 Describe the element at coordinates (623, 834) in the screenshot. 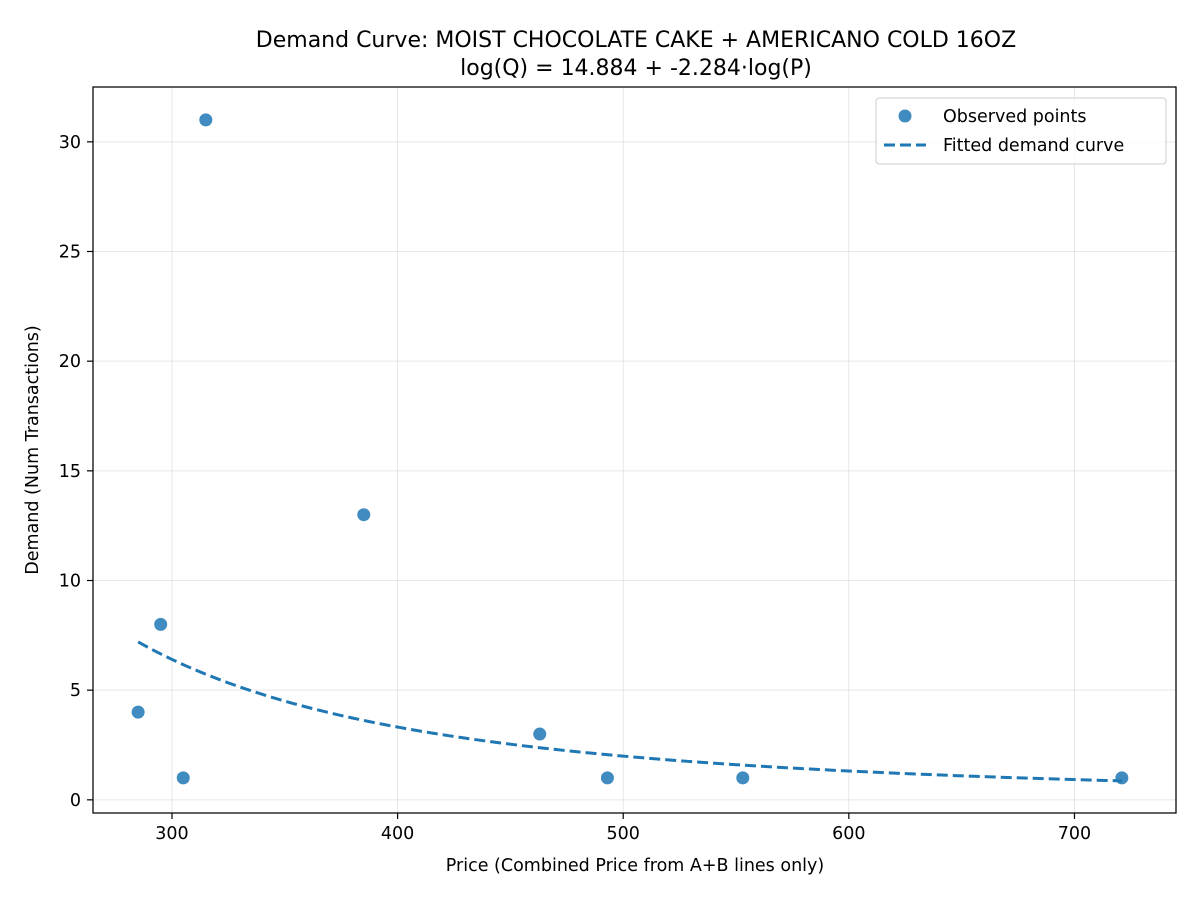

I see `x-tick-label: 500` at that location.